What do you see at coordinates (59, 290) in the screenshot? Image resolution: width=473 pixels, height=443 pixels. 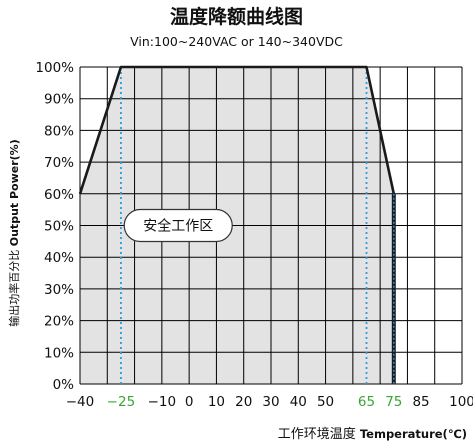 I see `y-tick-label-30: 30%` at bounding box center [59, 290].